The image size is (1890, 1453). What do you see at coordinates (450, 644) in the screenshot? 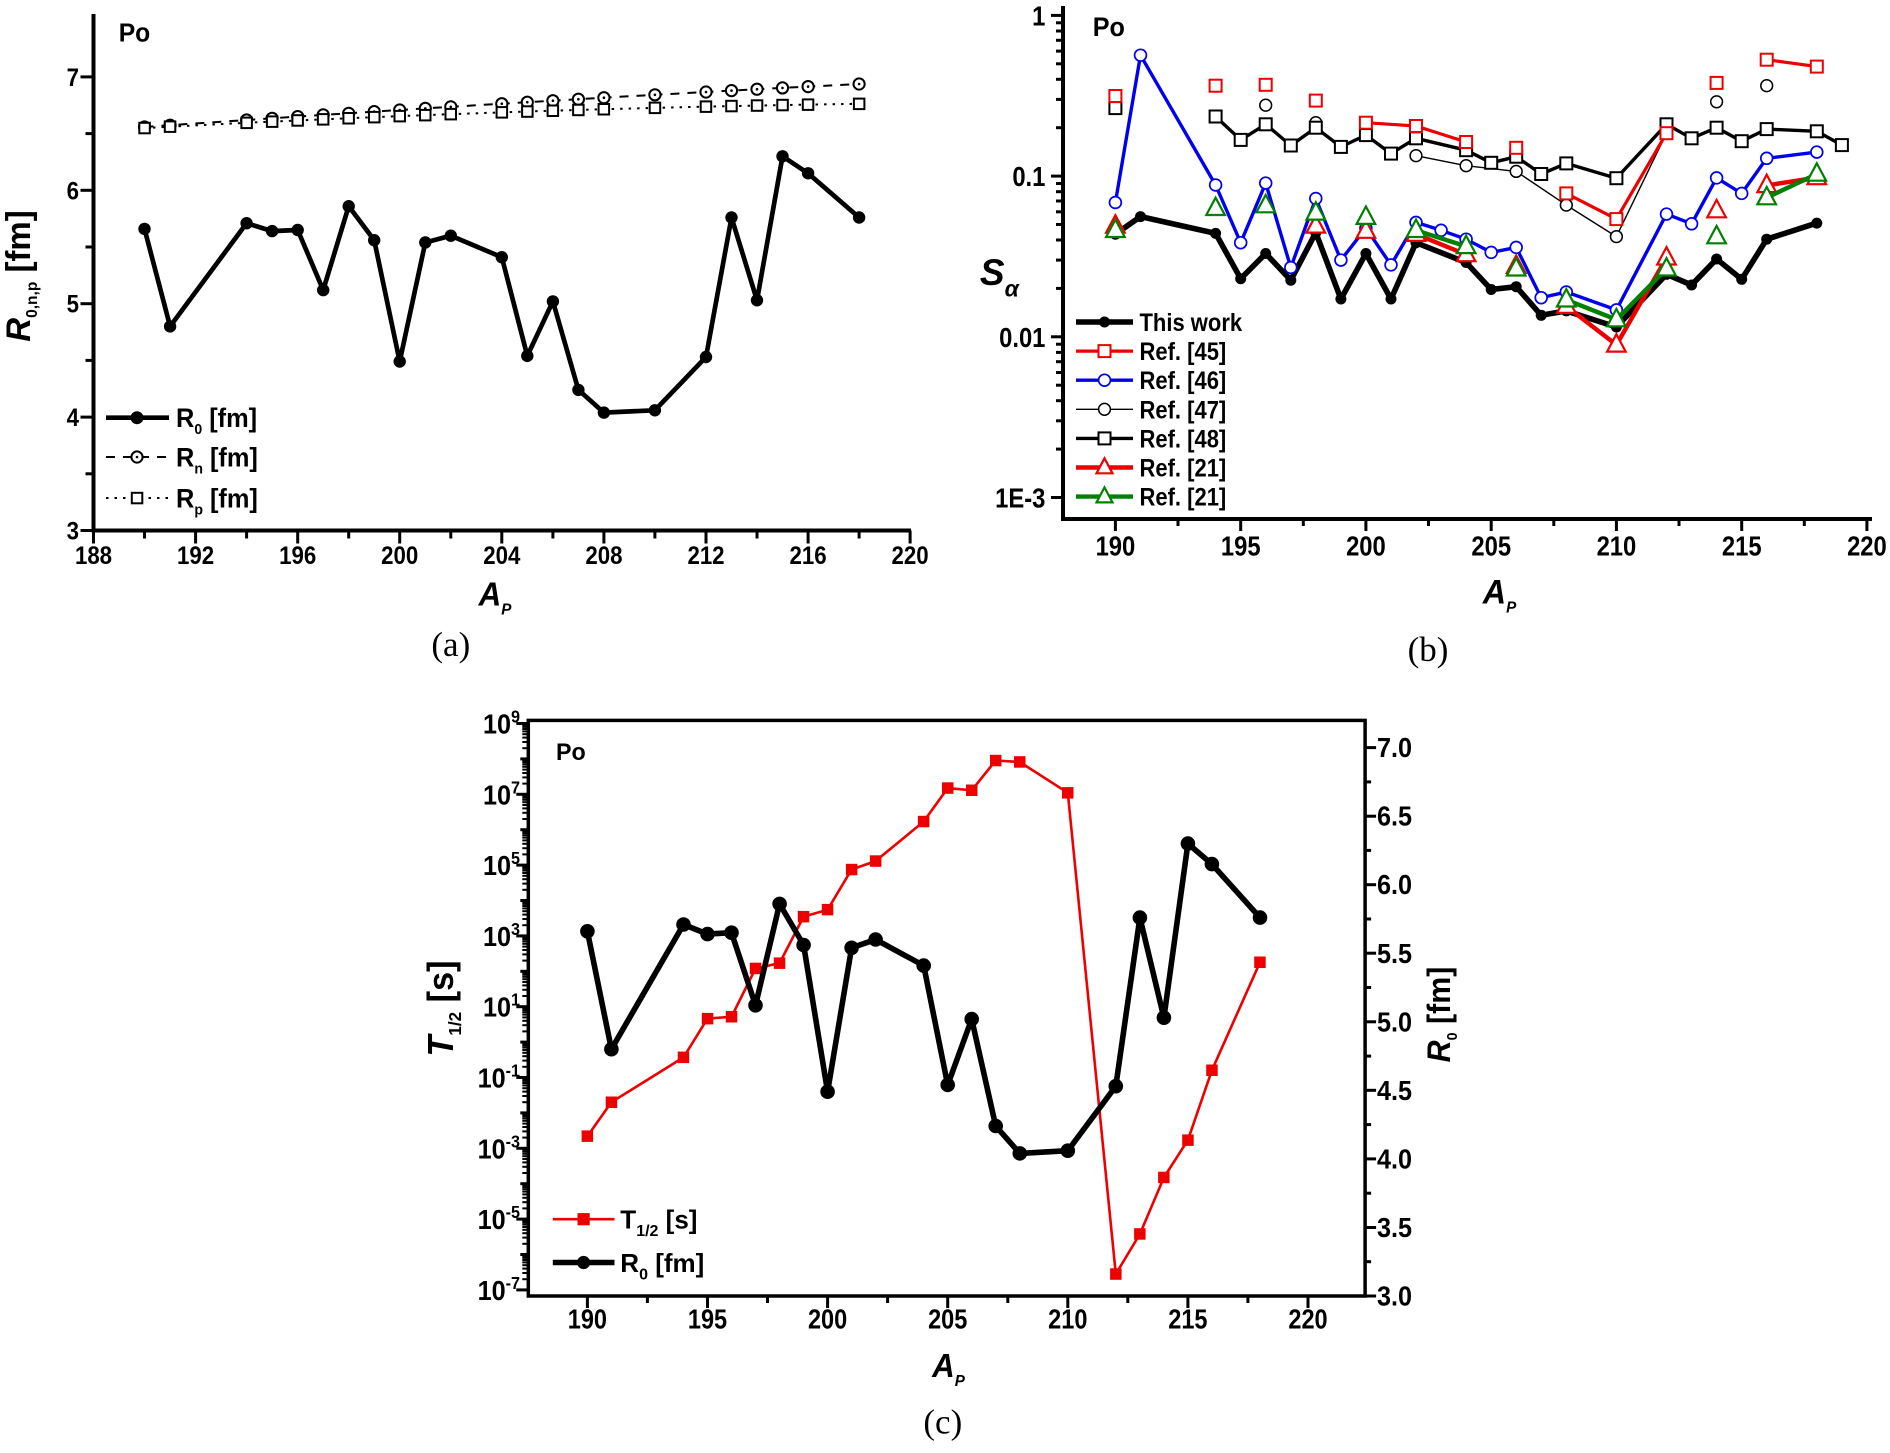
I see `svg-text: (a)` at bounding box center [450, 644].